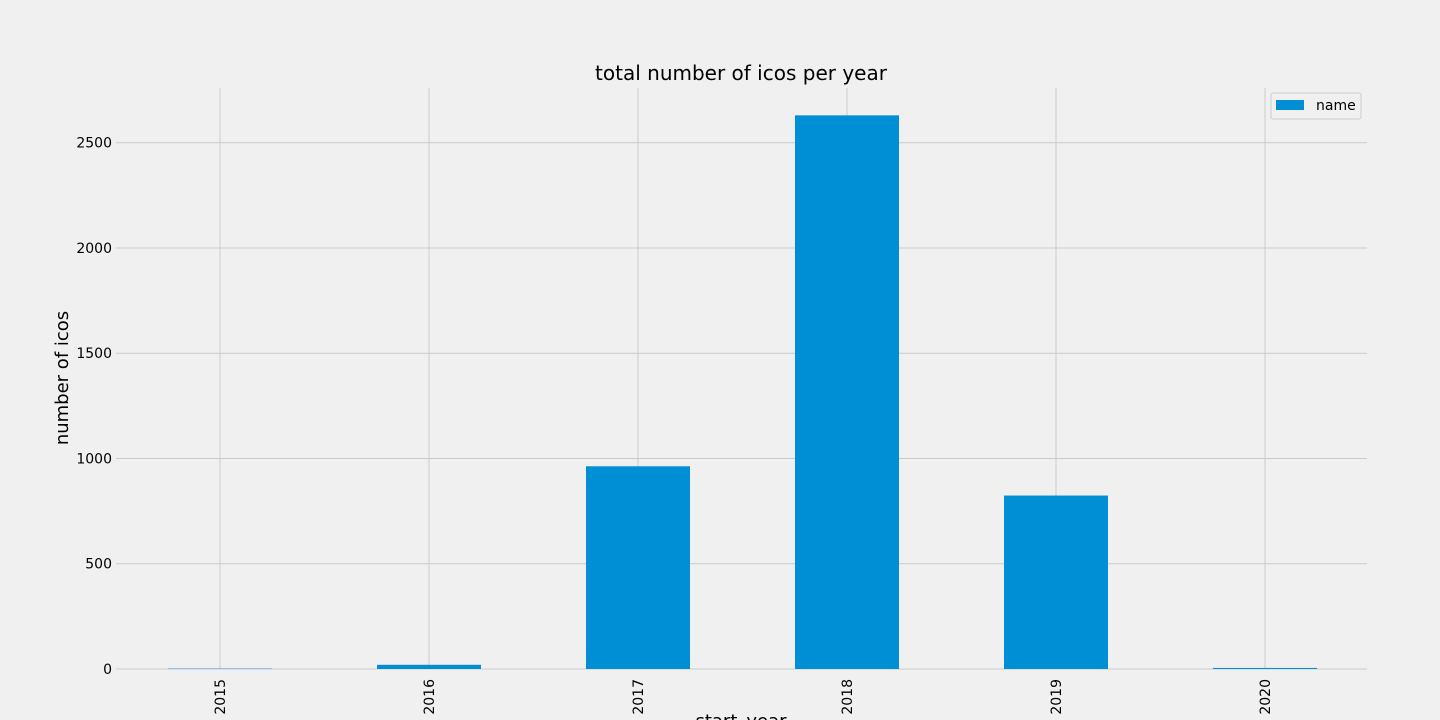 This screenshot has height=720, width=1440. Describe the element at coordinates (639, 697) in the screenshot. I see `x-tick-label: 2017` at that location.